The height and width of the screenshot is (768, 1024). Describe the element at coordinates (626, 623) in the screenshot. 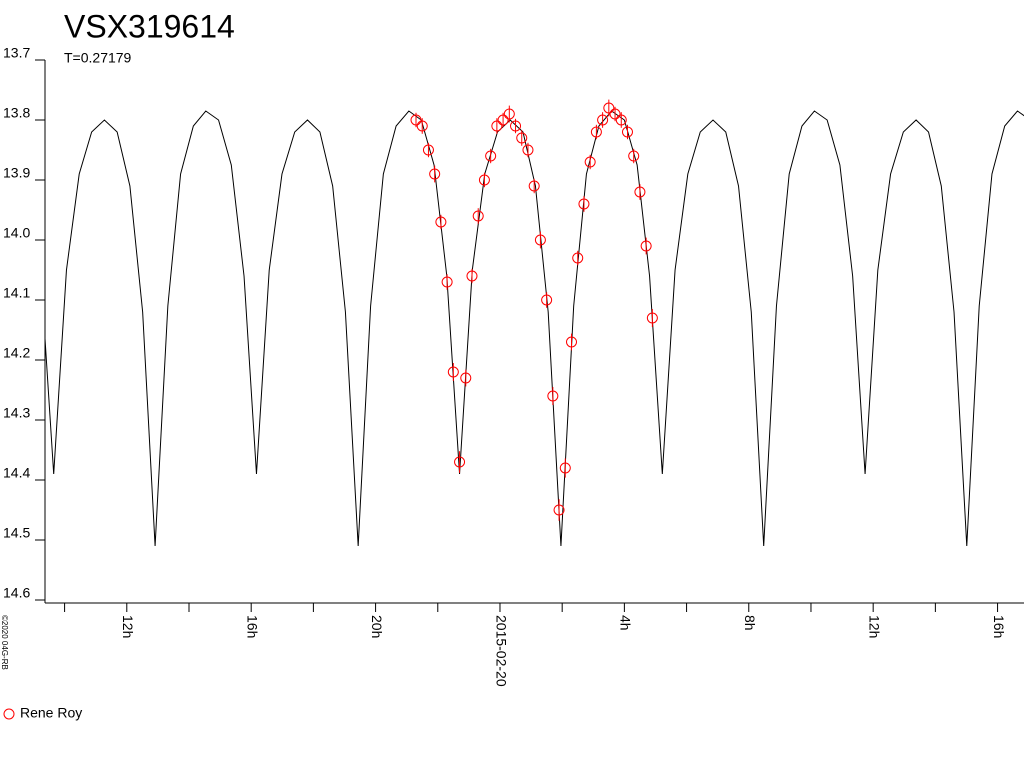

I see `x-tick-label: 4h` at that location.